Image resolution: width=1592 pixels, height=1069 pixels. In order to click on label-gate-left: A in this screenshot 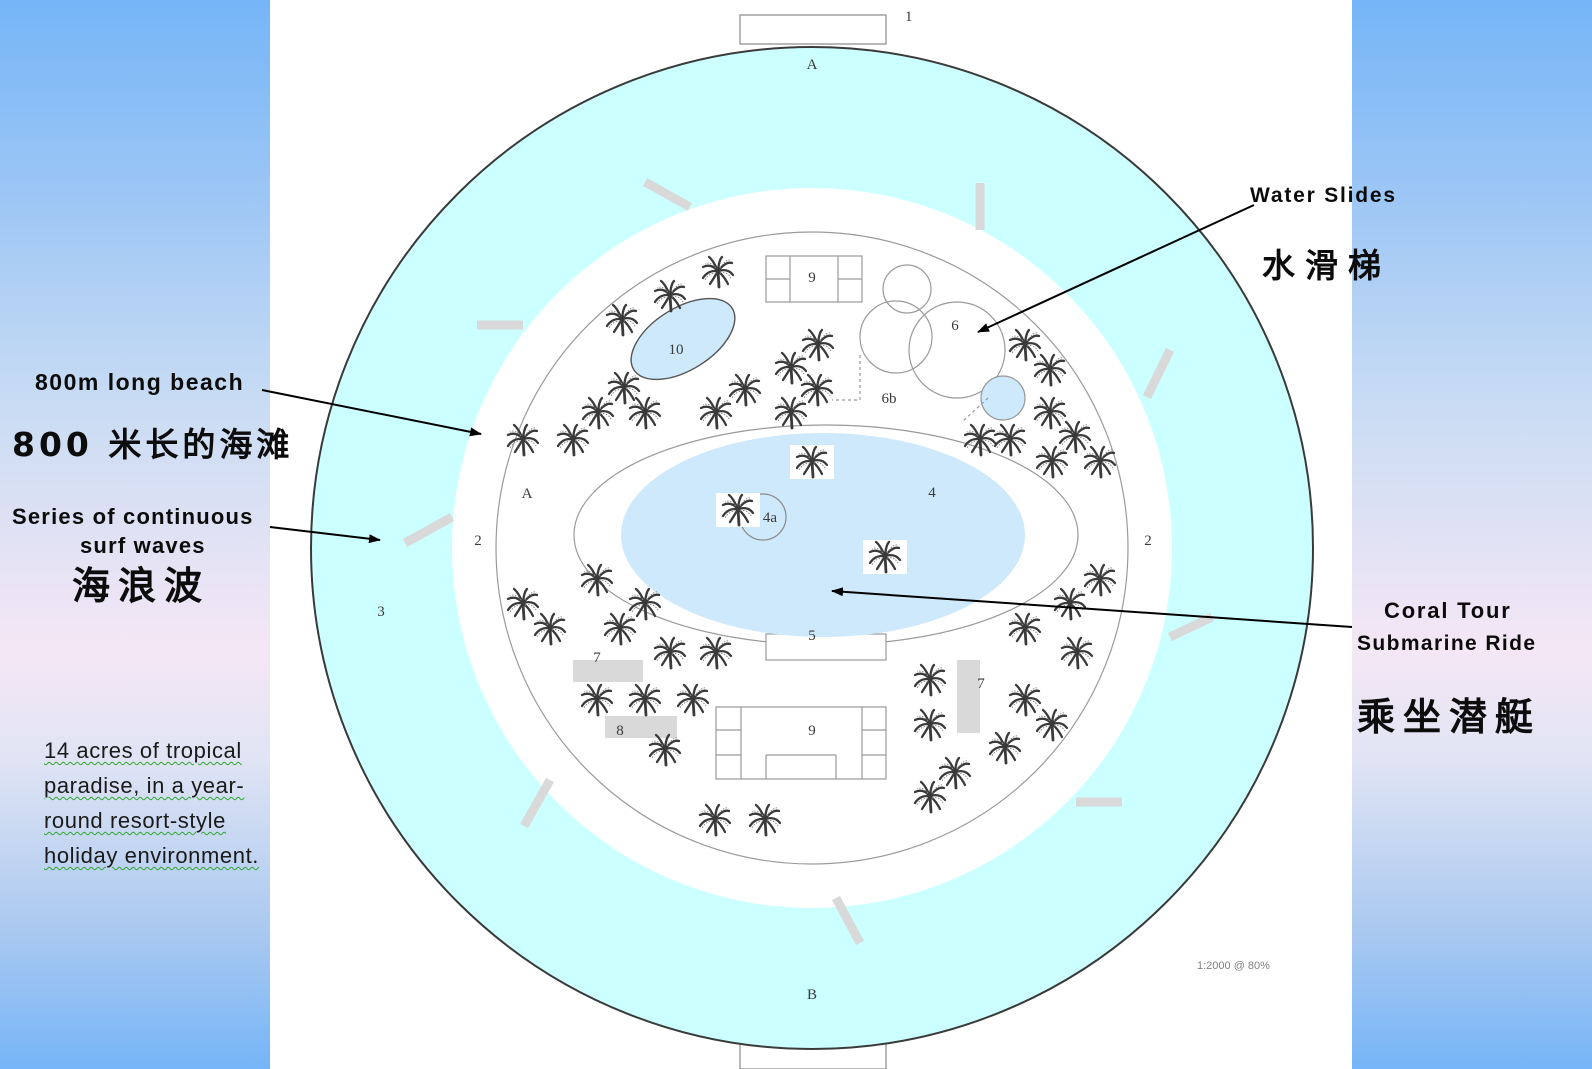, I will do `click(527, 494)`.